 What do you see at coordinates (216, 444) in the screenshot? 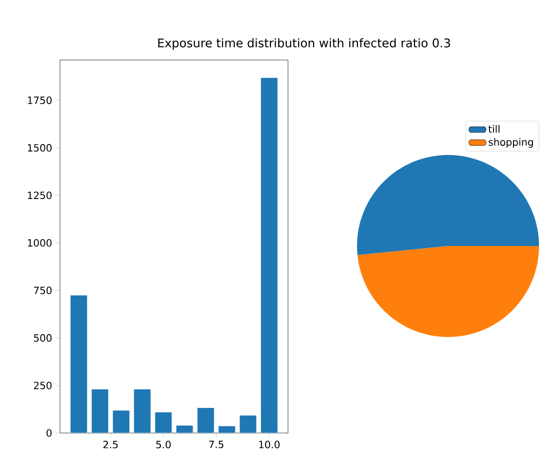
I see `x-tick-label: 7.5` at bounding box center [216, 444].